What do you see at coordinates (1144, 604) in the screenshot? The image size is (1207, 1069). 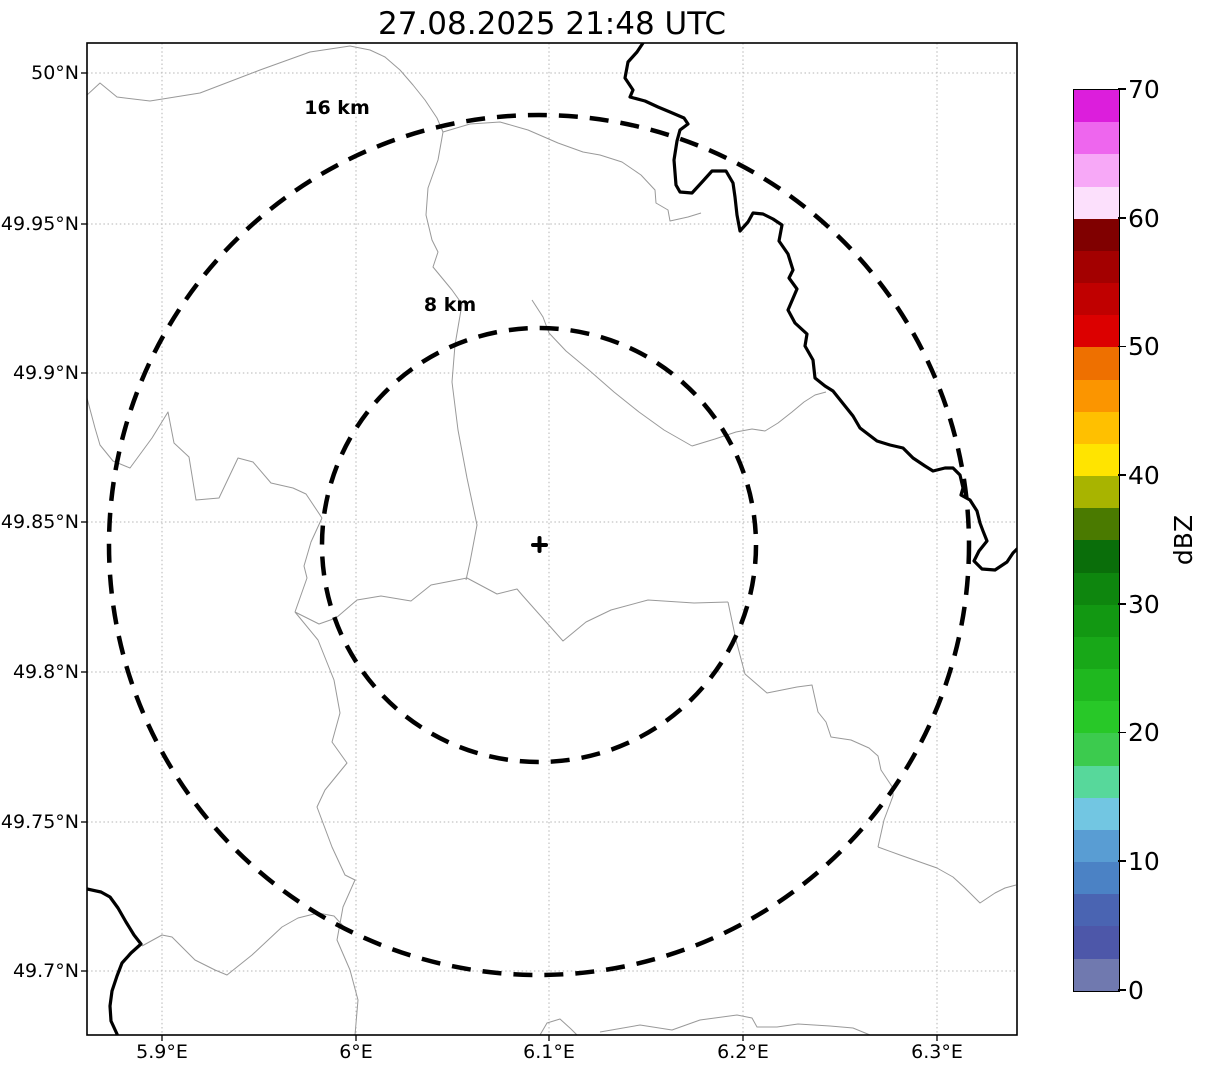 I see `colorbar-tick-label: 30` at bounding box center [1144, 604].